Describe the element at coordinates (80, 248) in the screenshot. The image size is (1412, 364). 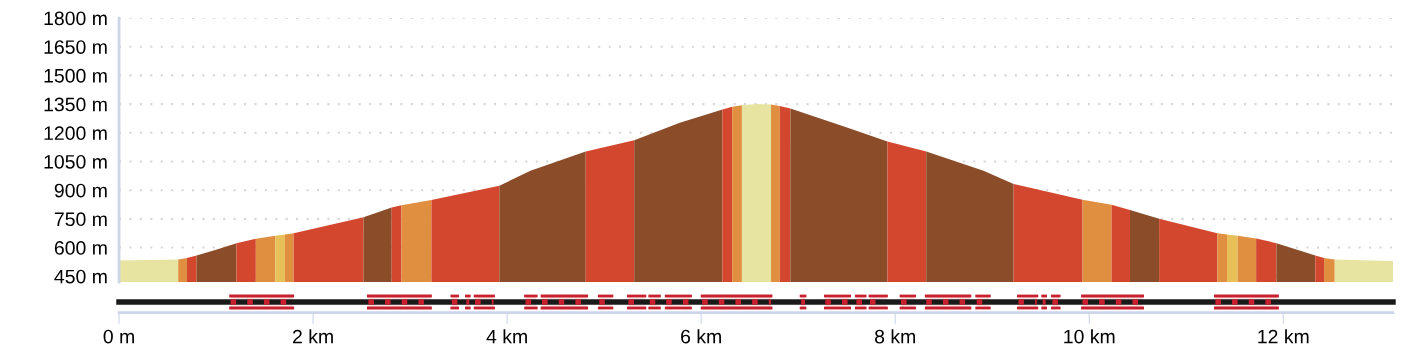
I see `y-tick-label: 600 m` at that location.